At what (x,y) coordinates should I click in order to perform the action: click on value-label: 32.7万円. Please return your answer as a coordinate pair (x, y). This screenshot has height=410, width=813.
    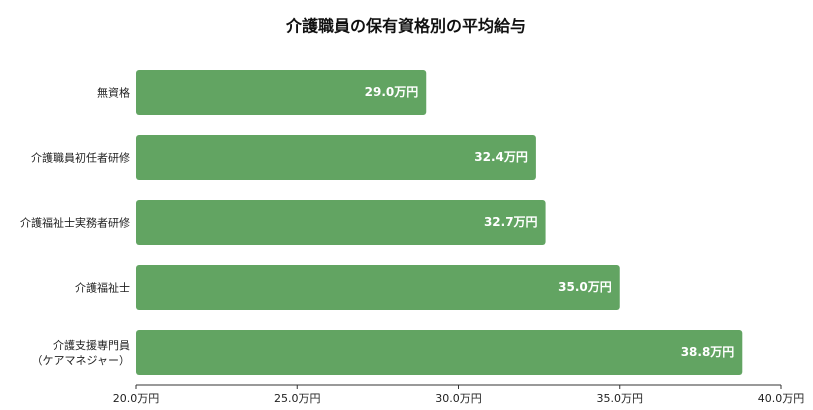
    Looking at the image, I should click on (511, 222).